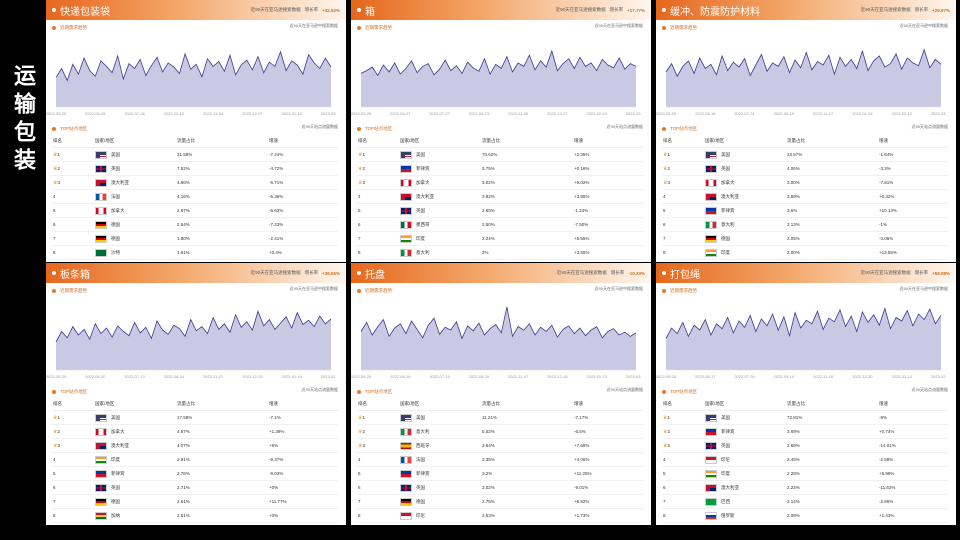 The width and height of the screenshot is (960, 540). I want to click on rank-cell: ♛2, so click(378, 168).